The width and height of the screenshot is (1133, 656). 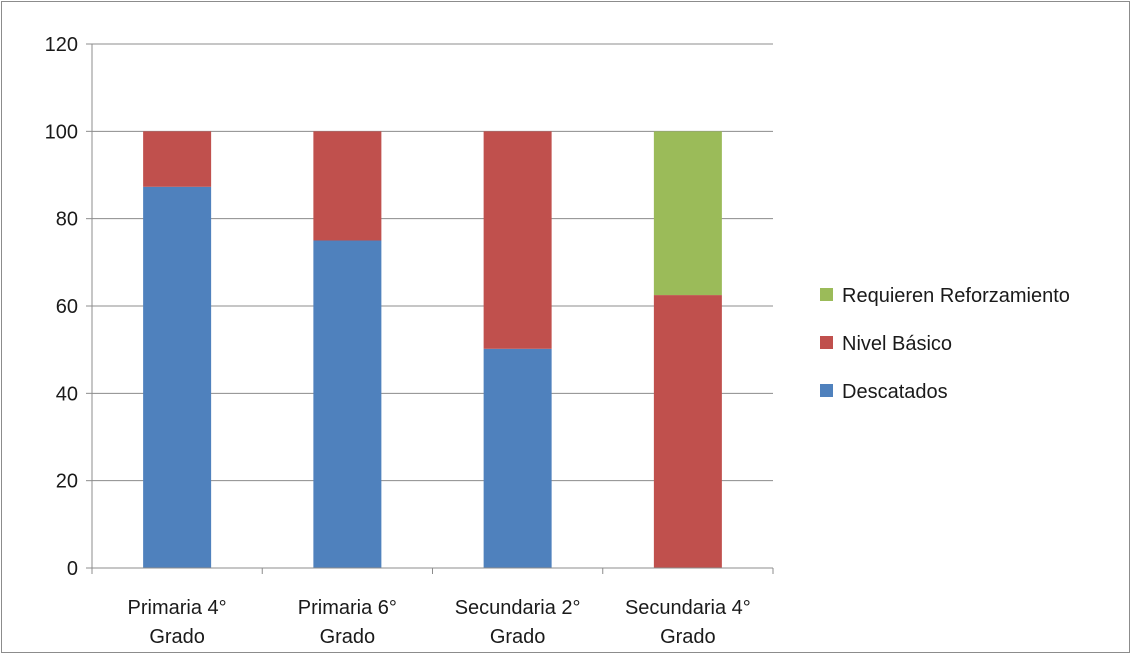 What do you see at coordinates (518, 608) in the screenshot?
I see `x-tick-label: Secundaria 2°` at bounding box center [518, 608].